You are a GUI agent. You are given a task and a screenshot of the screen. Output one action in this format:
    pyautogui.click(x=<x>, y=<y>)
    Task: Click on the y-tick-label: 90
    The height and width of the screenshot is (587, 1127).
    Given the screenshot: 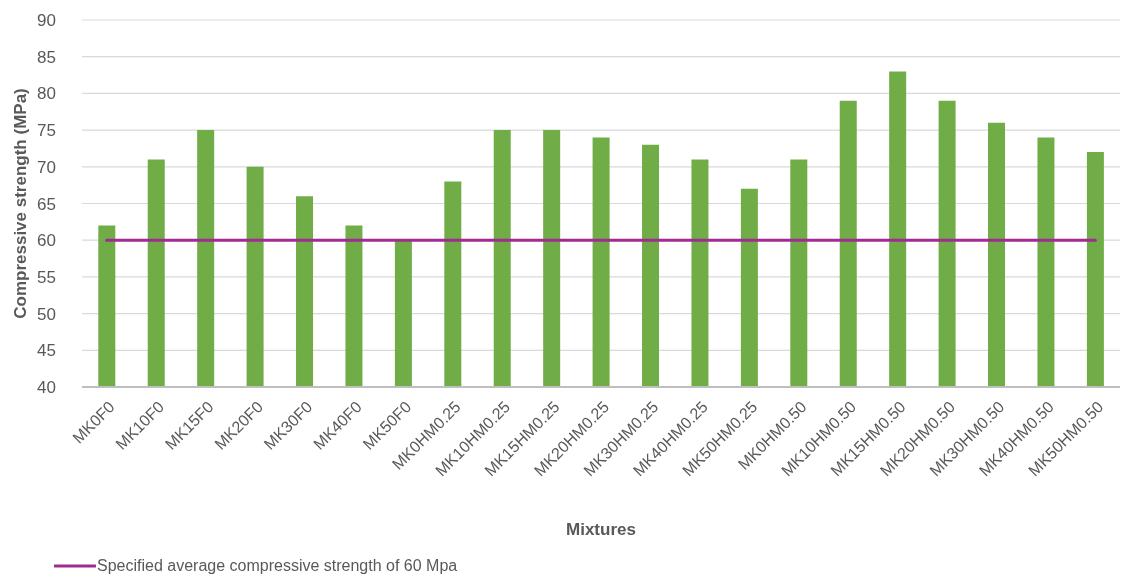 What is the action you would take?
    pyautogui.click(x=46, y=21)
    